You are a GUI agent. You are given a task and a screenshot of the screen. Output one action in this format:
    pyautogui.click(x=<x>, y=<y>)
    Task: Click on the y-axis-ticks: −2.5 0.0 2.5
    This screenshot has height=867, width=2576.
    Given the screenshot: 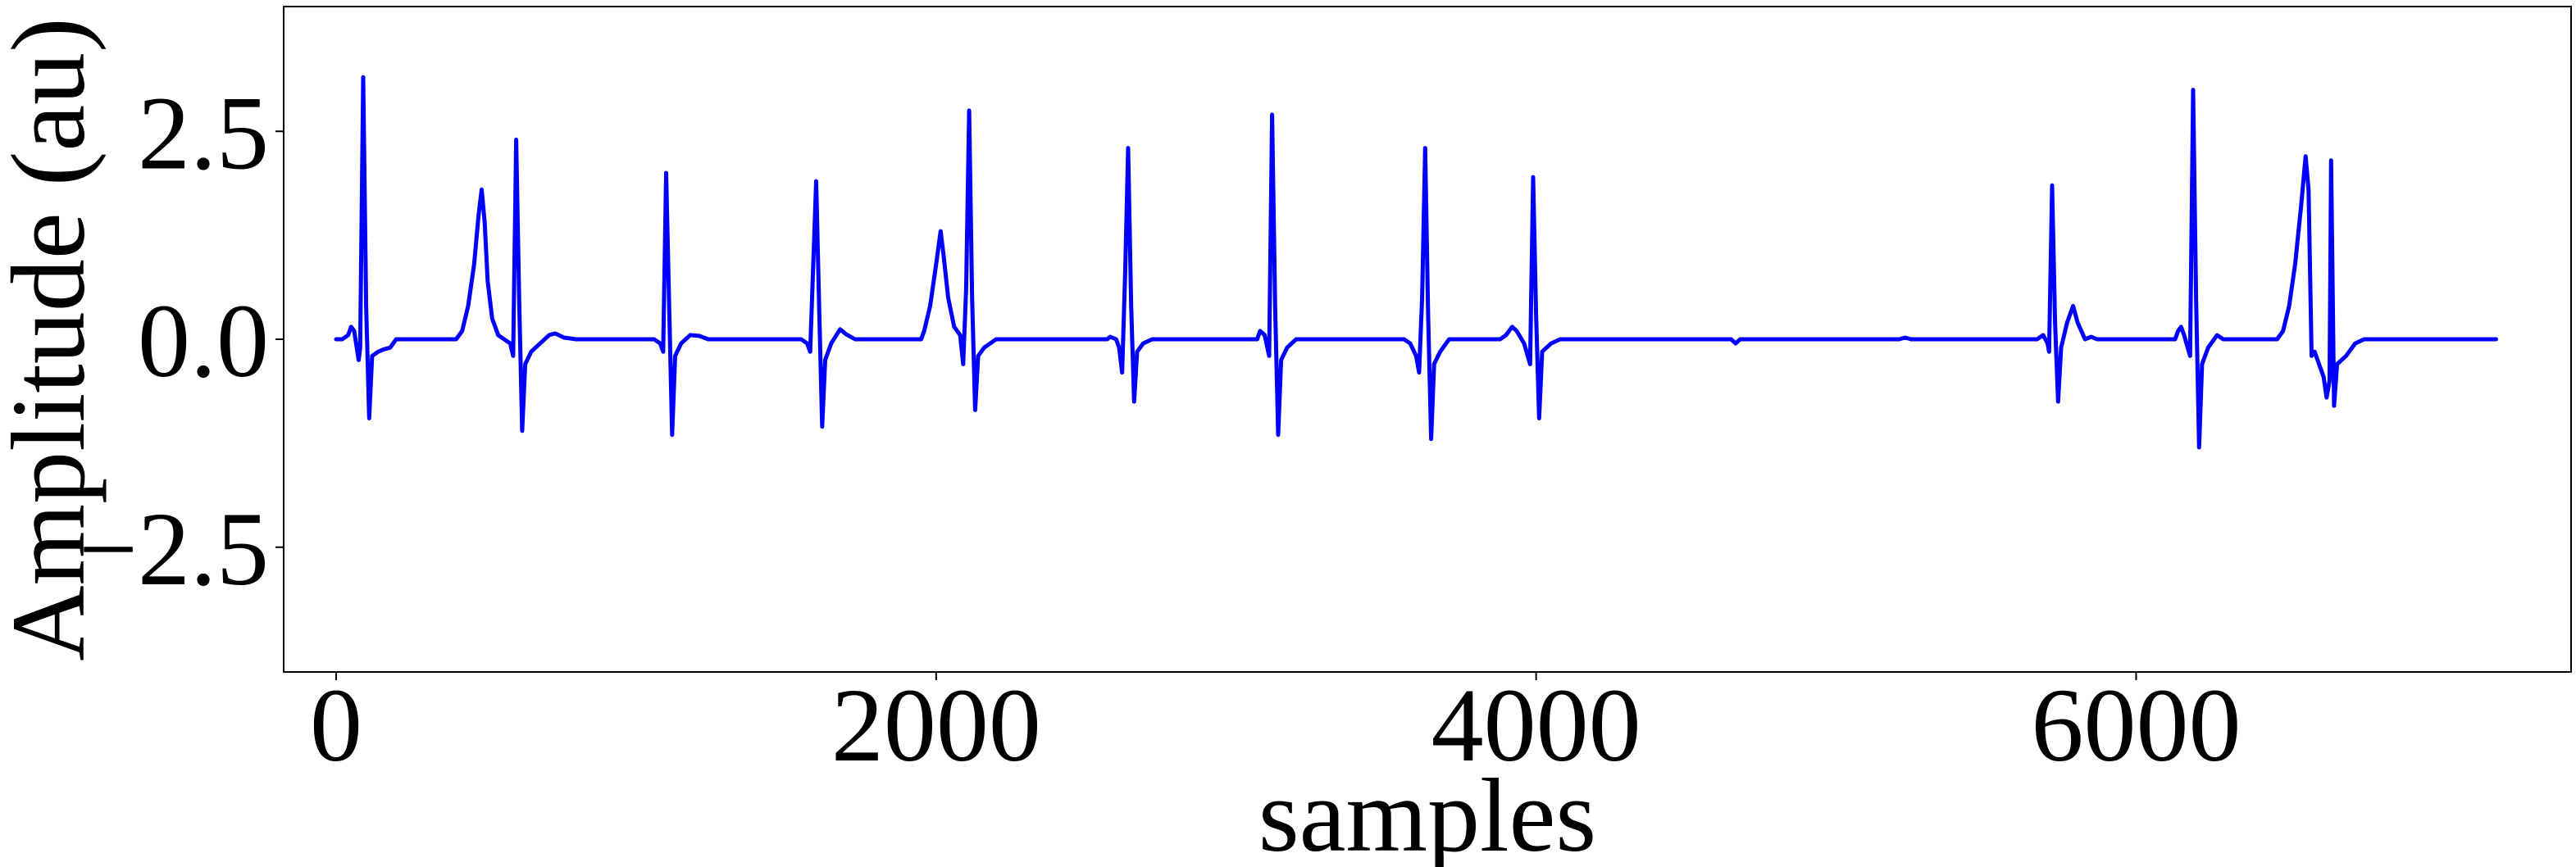 What is the action you would take?
    pyautogui.click(x=182, y=341)
    